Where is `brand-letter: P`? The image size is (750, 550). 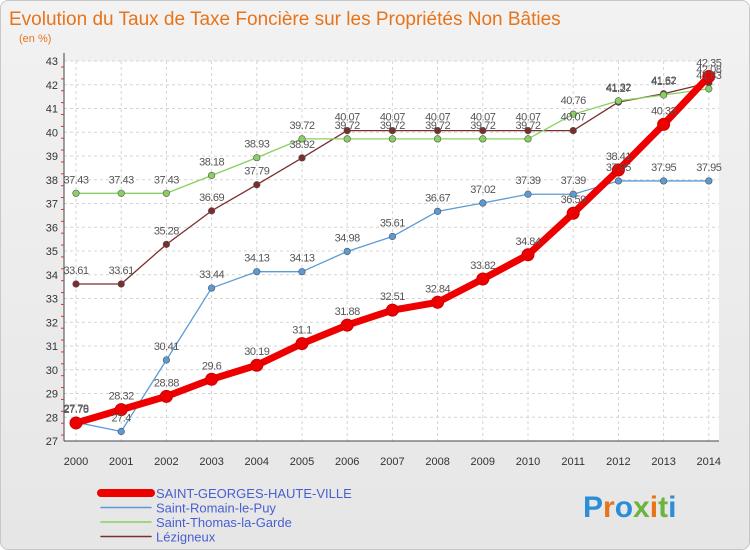 brand-letter: P is located at coordinates (593, 507).